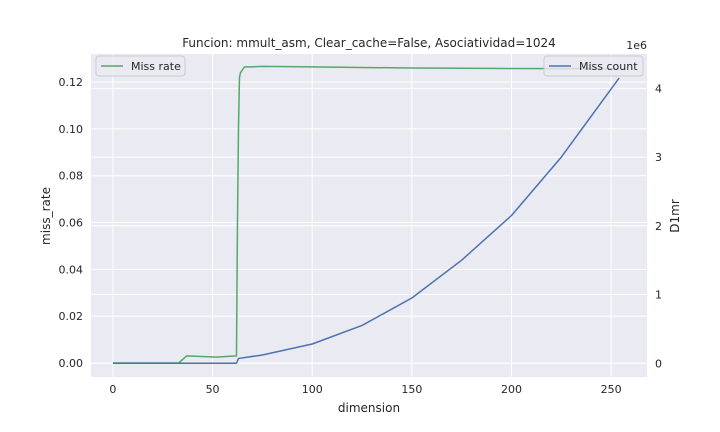 The height and width of the screenshot is (432, 720). Describe the element at coordinates (71, 316) in the screenshot. I see `left-tick-label: 0.02` at that location.